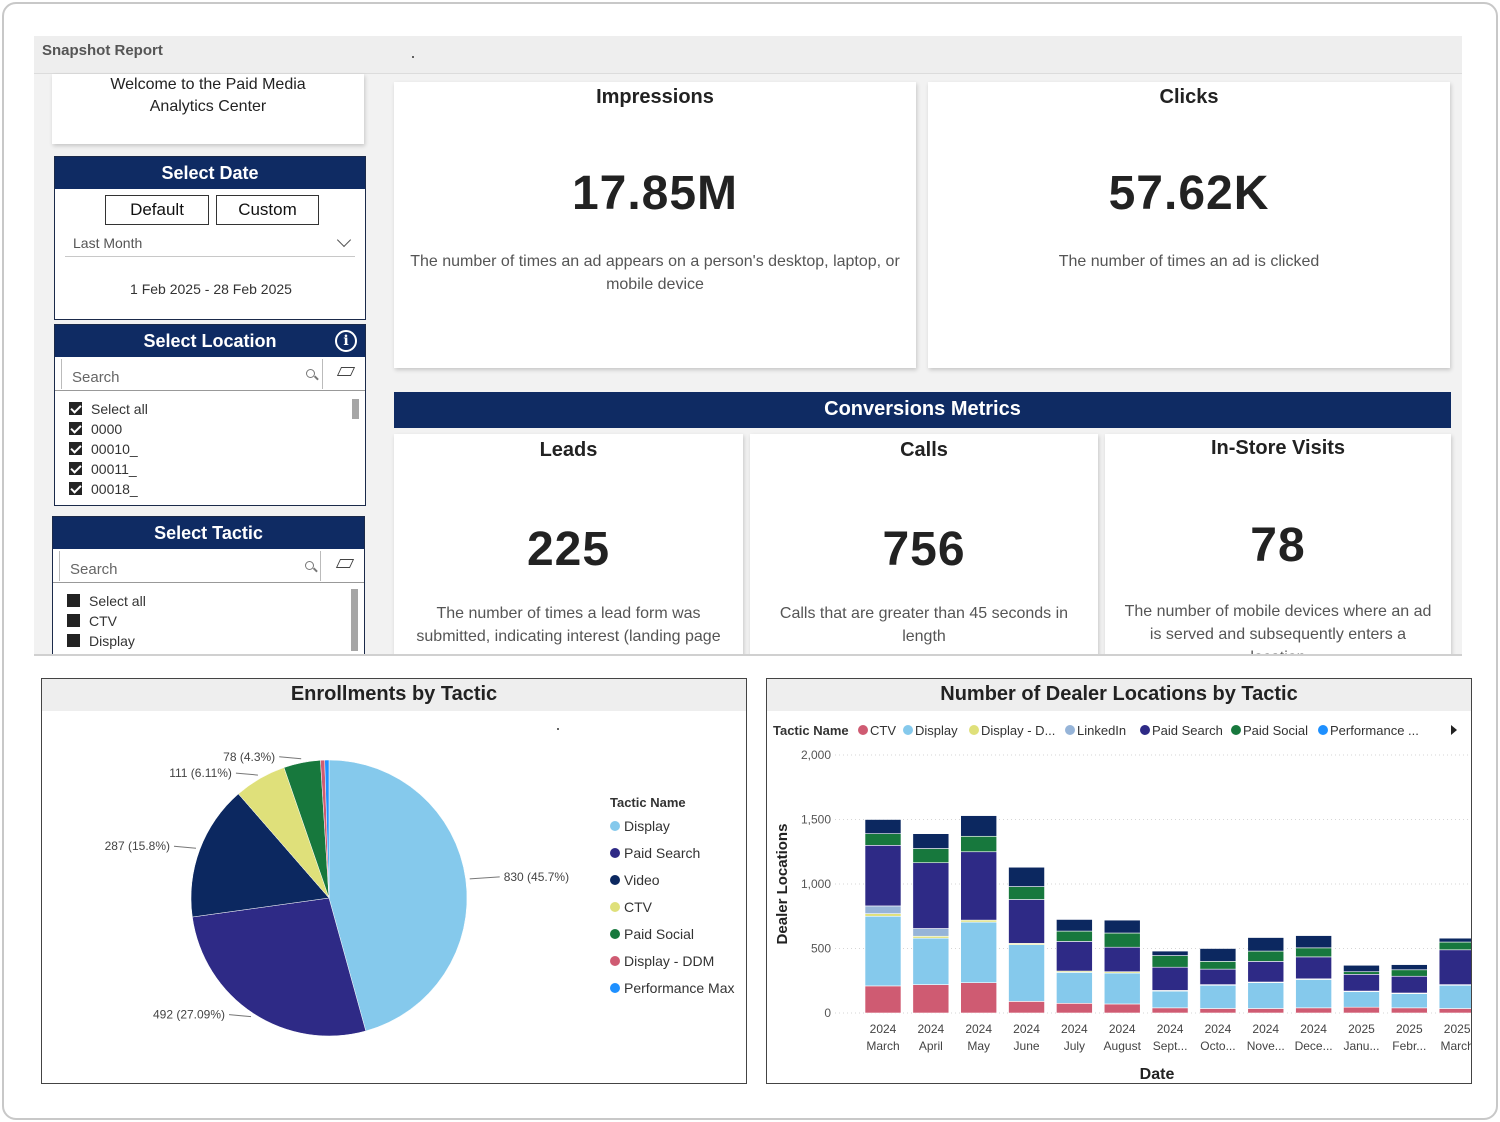 Image resolution: width=1500 pixels, height=1122 pixels. What do you see at coordinates (190, 566) in the screenshot?
I see `tactic-search-input: Search` at bounding box center [190, 566].